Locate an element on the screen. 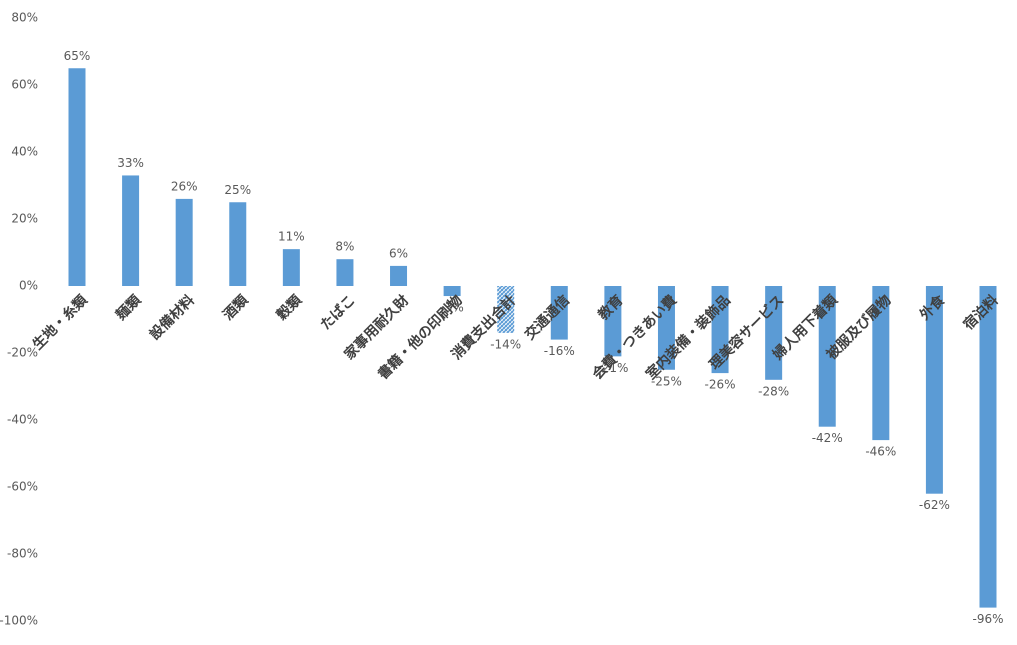 Image resolution: width=1017 pixels, height=645 pixels. value-label: 6% is located at coordinates (398, 253).